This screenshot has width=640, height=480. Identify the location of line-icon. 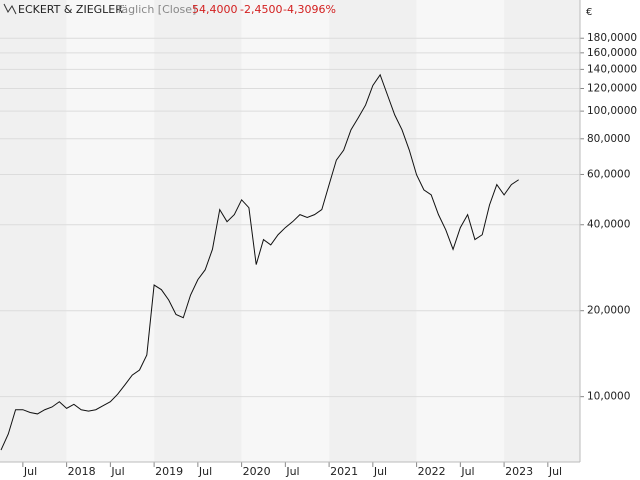
(10, 9).